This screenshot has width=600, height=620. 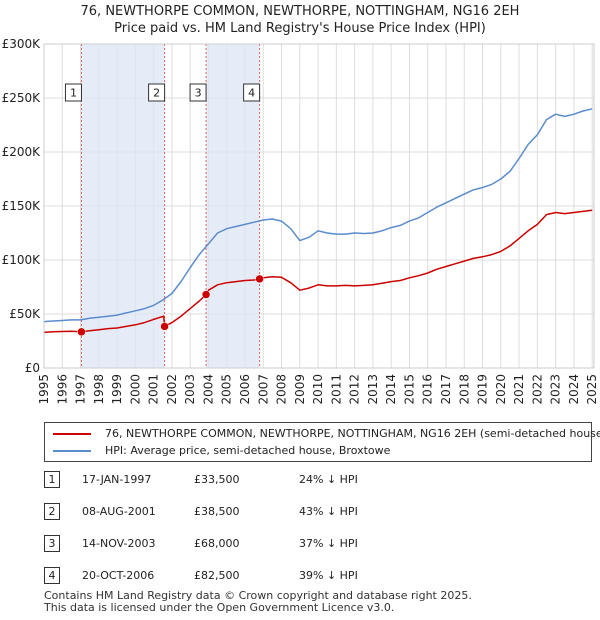 What do you see at coordinates (32, 368) in the screenshot?
I see `y-tick-label: £0` at bounding box center [32, 368].